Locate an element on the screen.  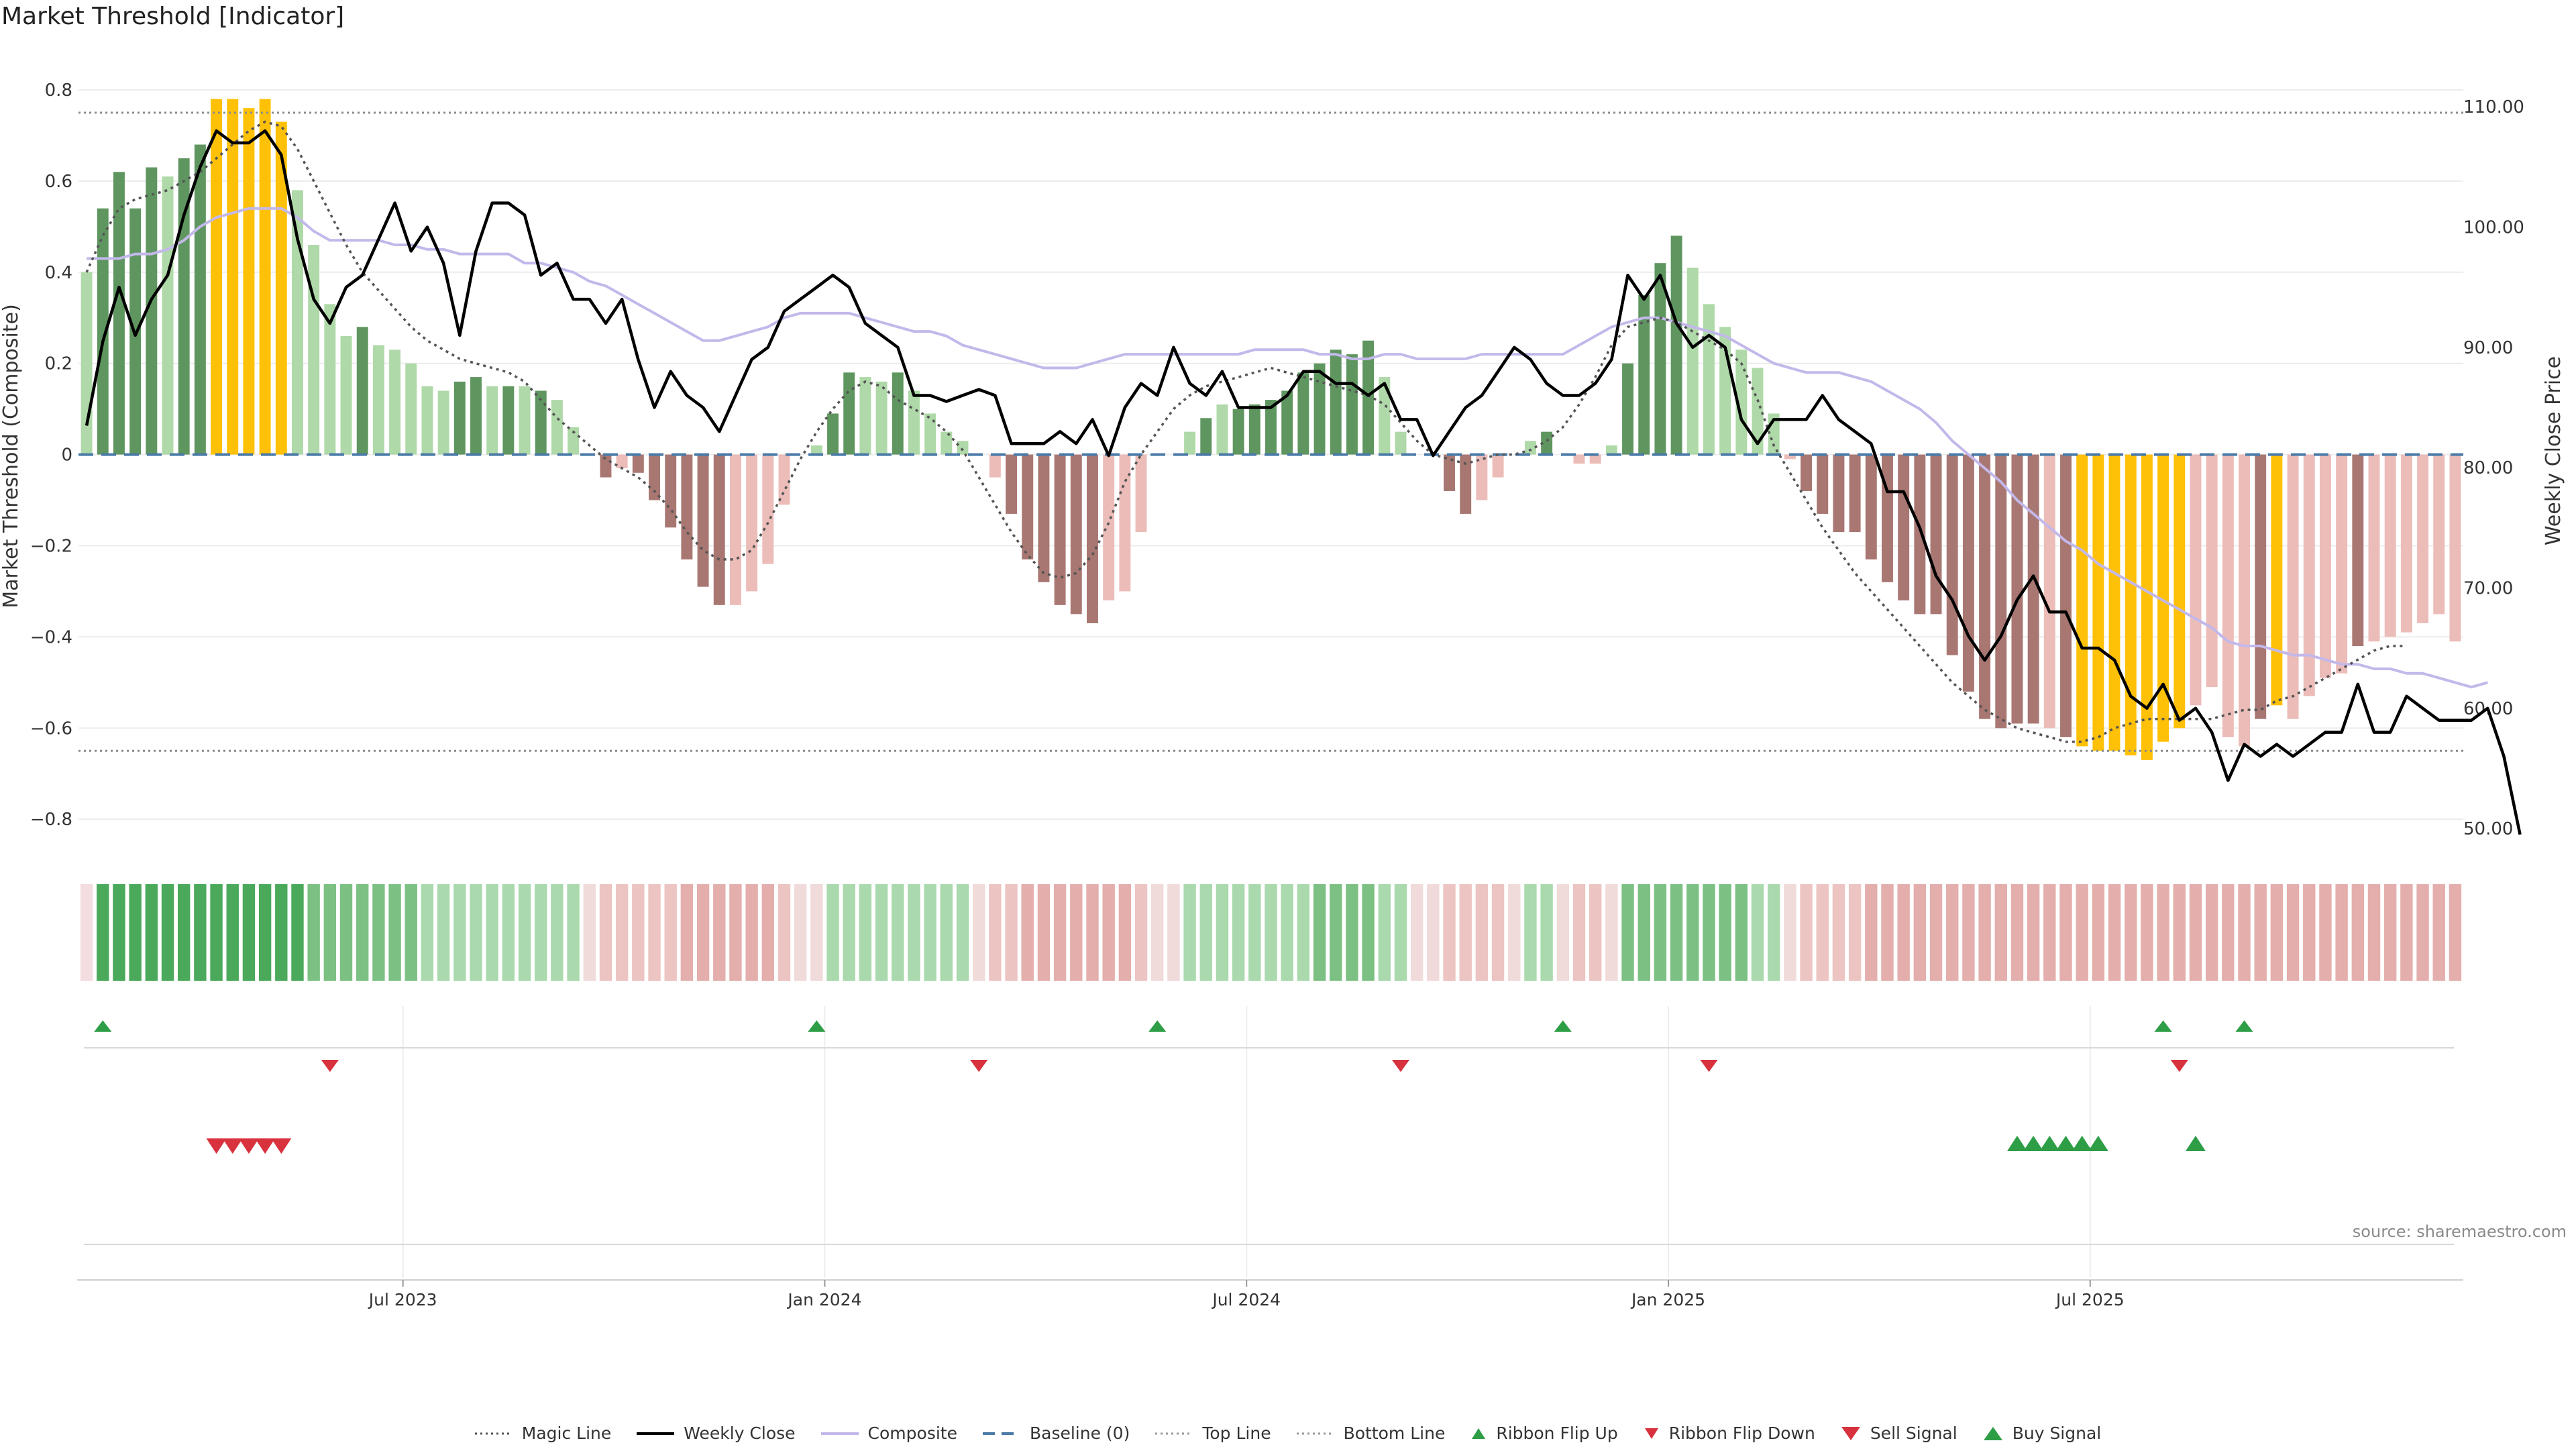
legend-item-magic-line: Magic Line is located at coordinates (543, 1433).